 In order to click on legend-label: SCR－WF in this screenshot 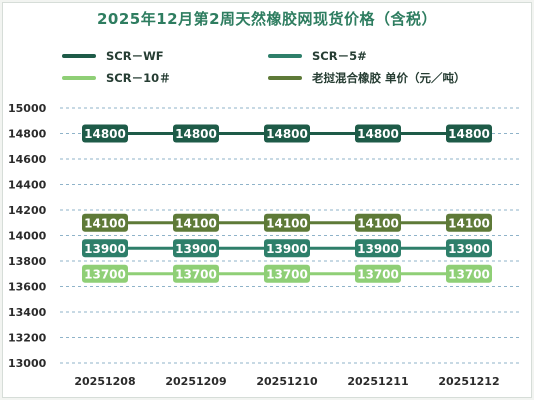, I will do `click(135, 56)`.